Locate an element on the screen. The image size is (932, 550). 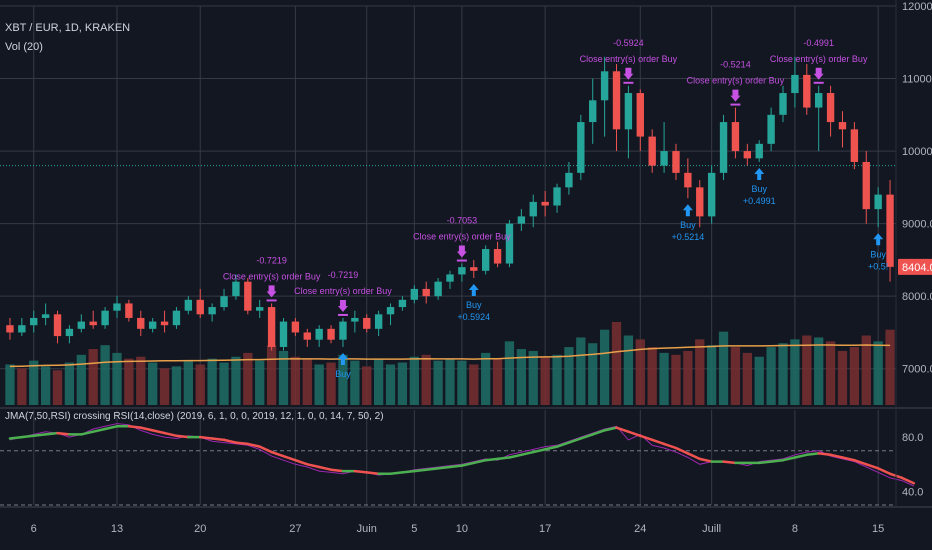
buy-signal-pnl: +0.5214 is located at coordinates (687, 237).